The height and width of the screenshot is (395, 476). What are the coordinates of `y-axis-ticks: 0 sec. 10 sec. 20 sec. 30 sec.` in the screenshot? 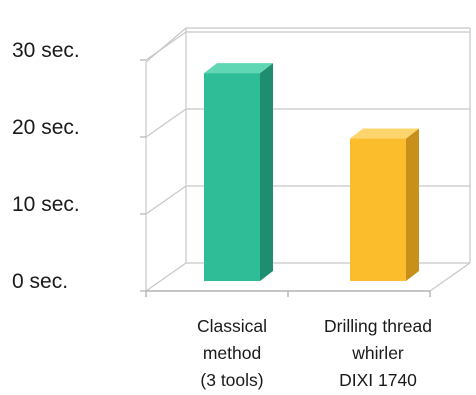 It's located at (46, 166).